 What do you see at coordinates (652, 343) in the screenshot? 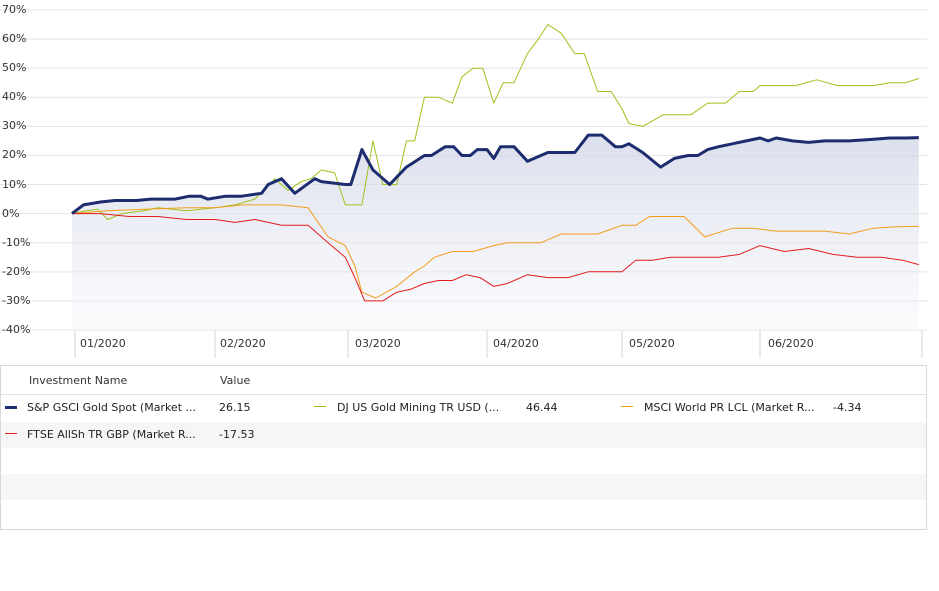
I see `x-tick-label: 05/2020` at bounding box center [652, 343].